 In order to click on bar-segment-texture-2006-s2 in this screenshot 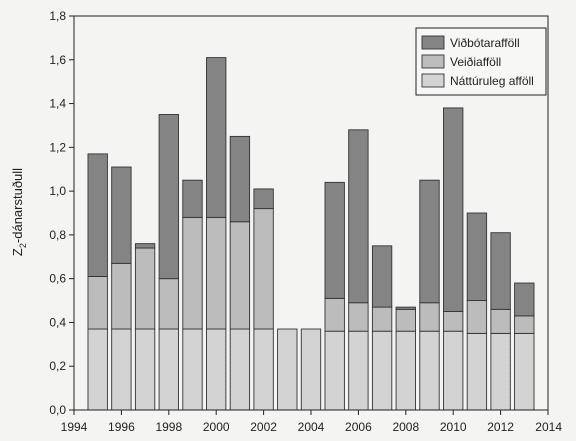, I will do `click(358, 216)`.